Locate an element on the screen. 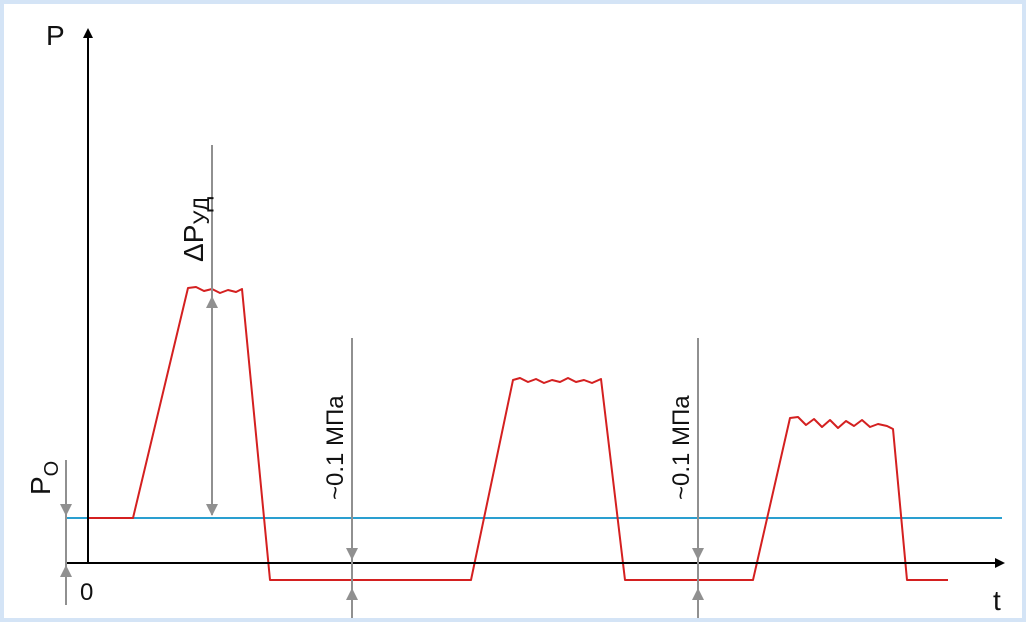  gap-label-2: ~0.1 МПа is located at coordinates (681, 447).